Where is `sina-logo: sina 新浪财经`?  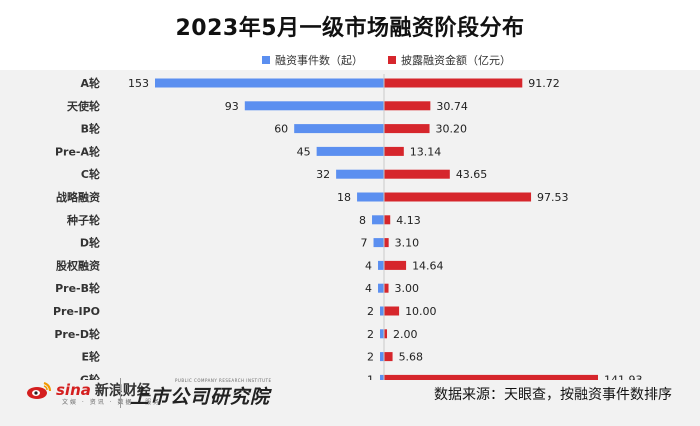
sina-logo: sina 新浪财经 is located at coordinates (88, 390).